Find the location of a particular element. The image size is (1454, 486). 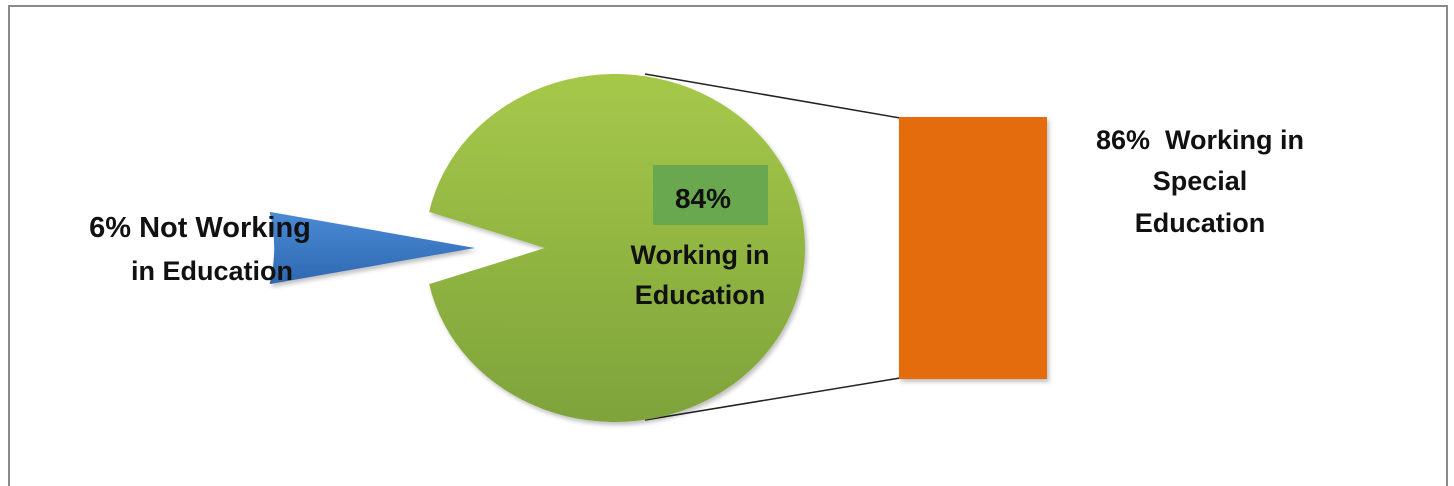

bar-label-line-3: Education is located at coordinates (1200, 223).